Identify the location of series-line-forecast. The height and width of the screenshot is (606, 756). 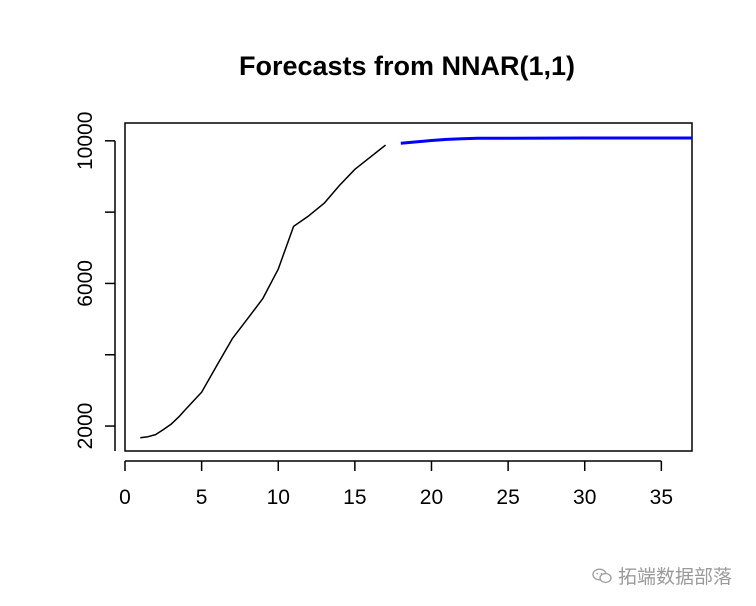
(546, 140).